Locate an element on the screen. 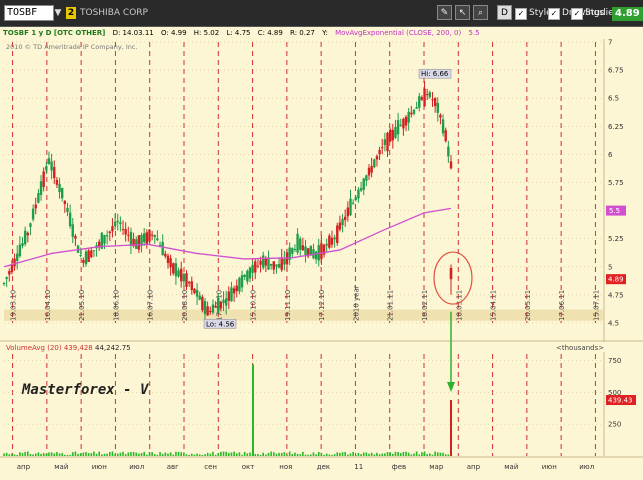 This screenshot has width=643, height=480. symbol-dropdown-icon: ▼ is located at coordinates (58, 13).